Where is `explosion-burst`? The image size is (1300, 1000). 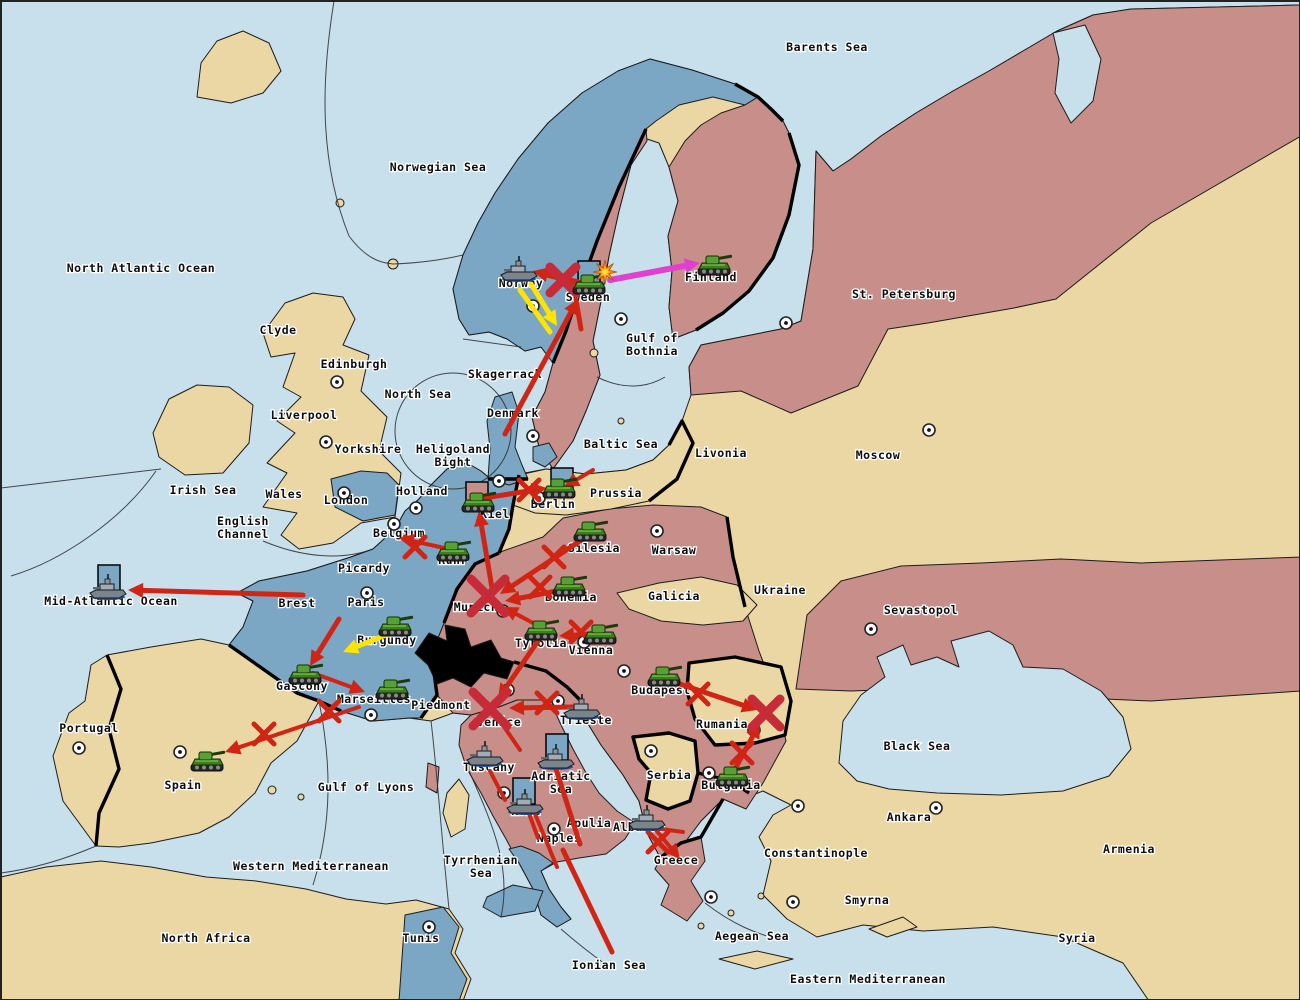 explosion-burst is located at coordinates (605, 272).